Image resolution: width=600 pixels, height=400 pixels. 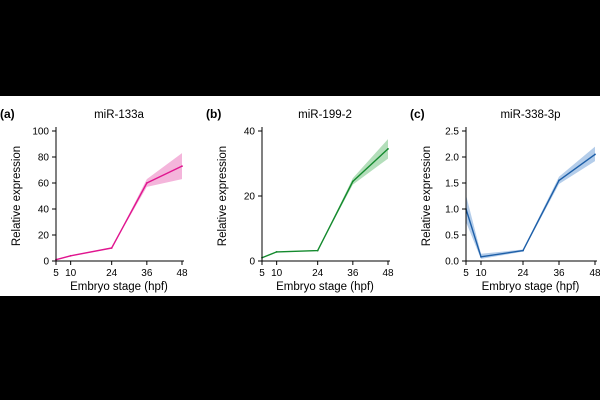 What do you see at coordinates (530, 115) in the screenshot?
I see `chart-title: miR-338-3p` at bounding box center [530, 115].